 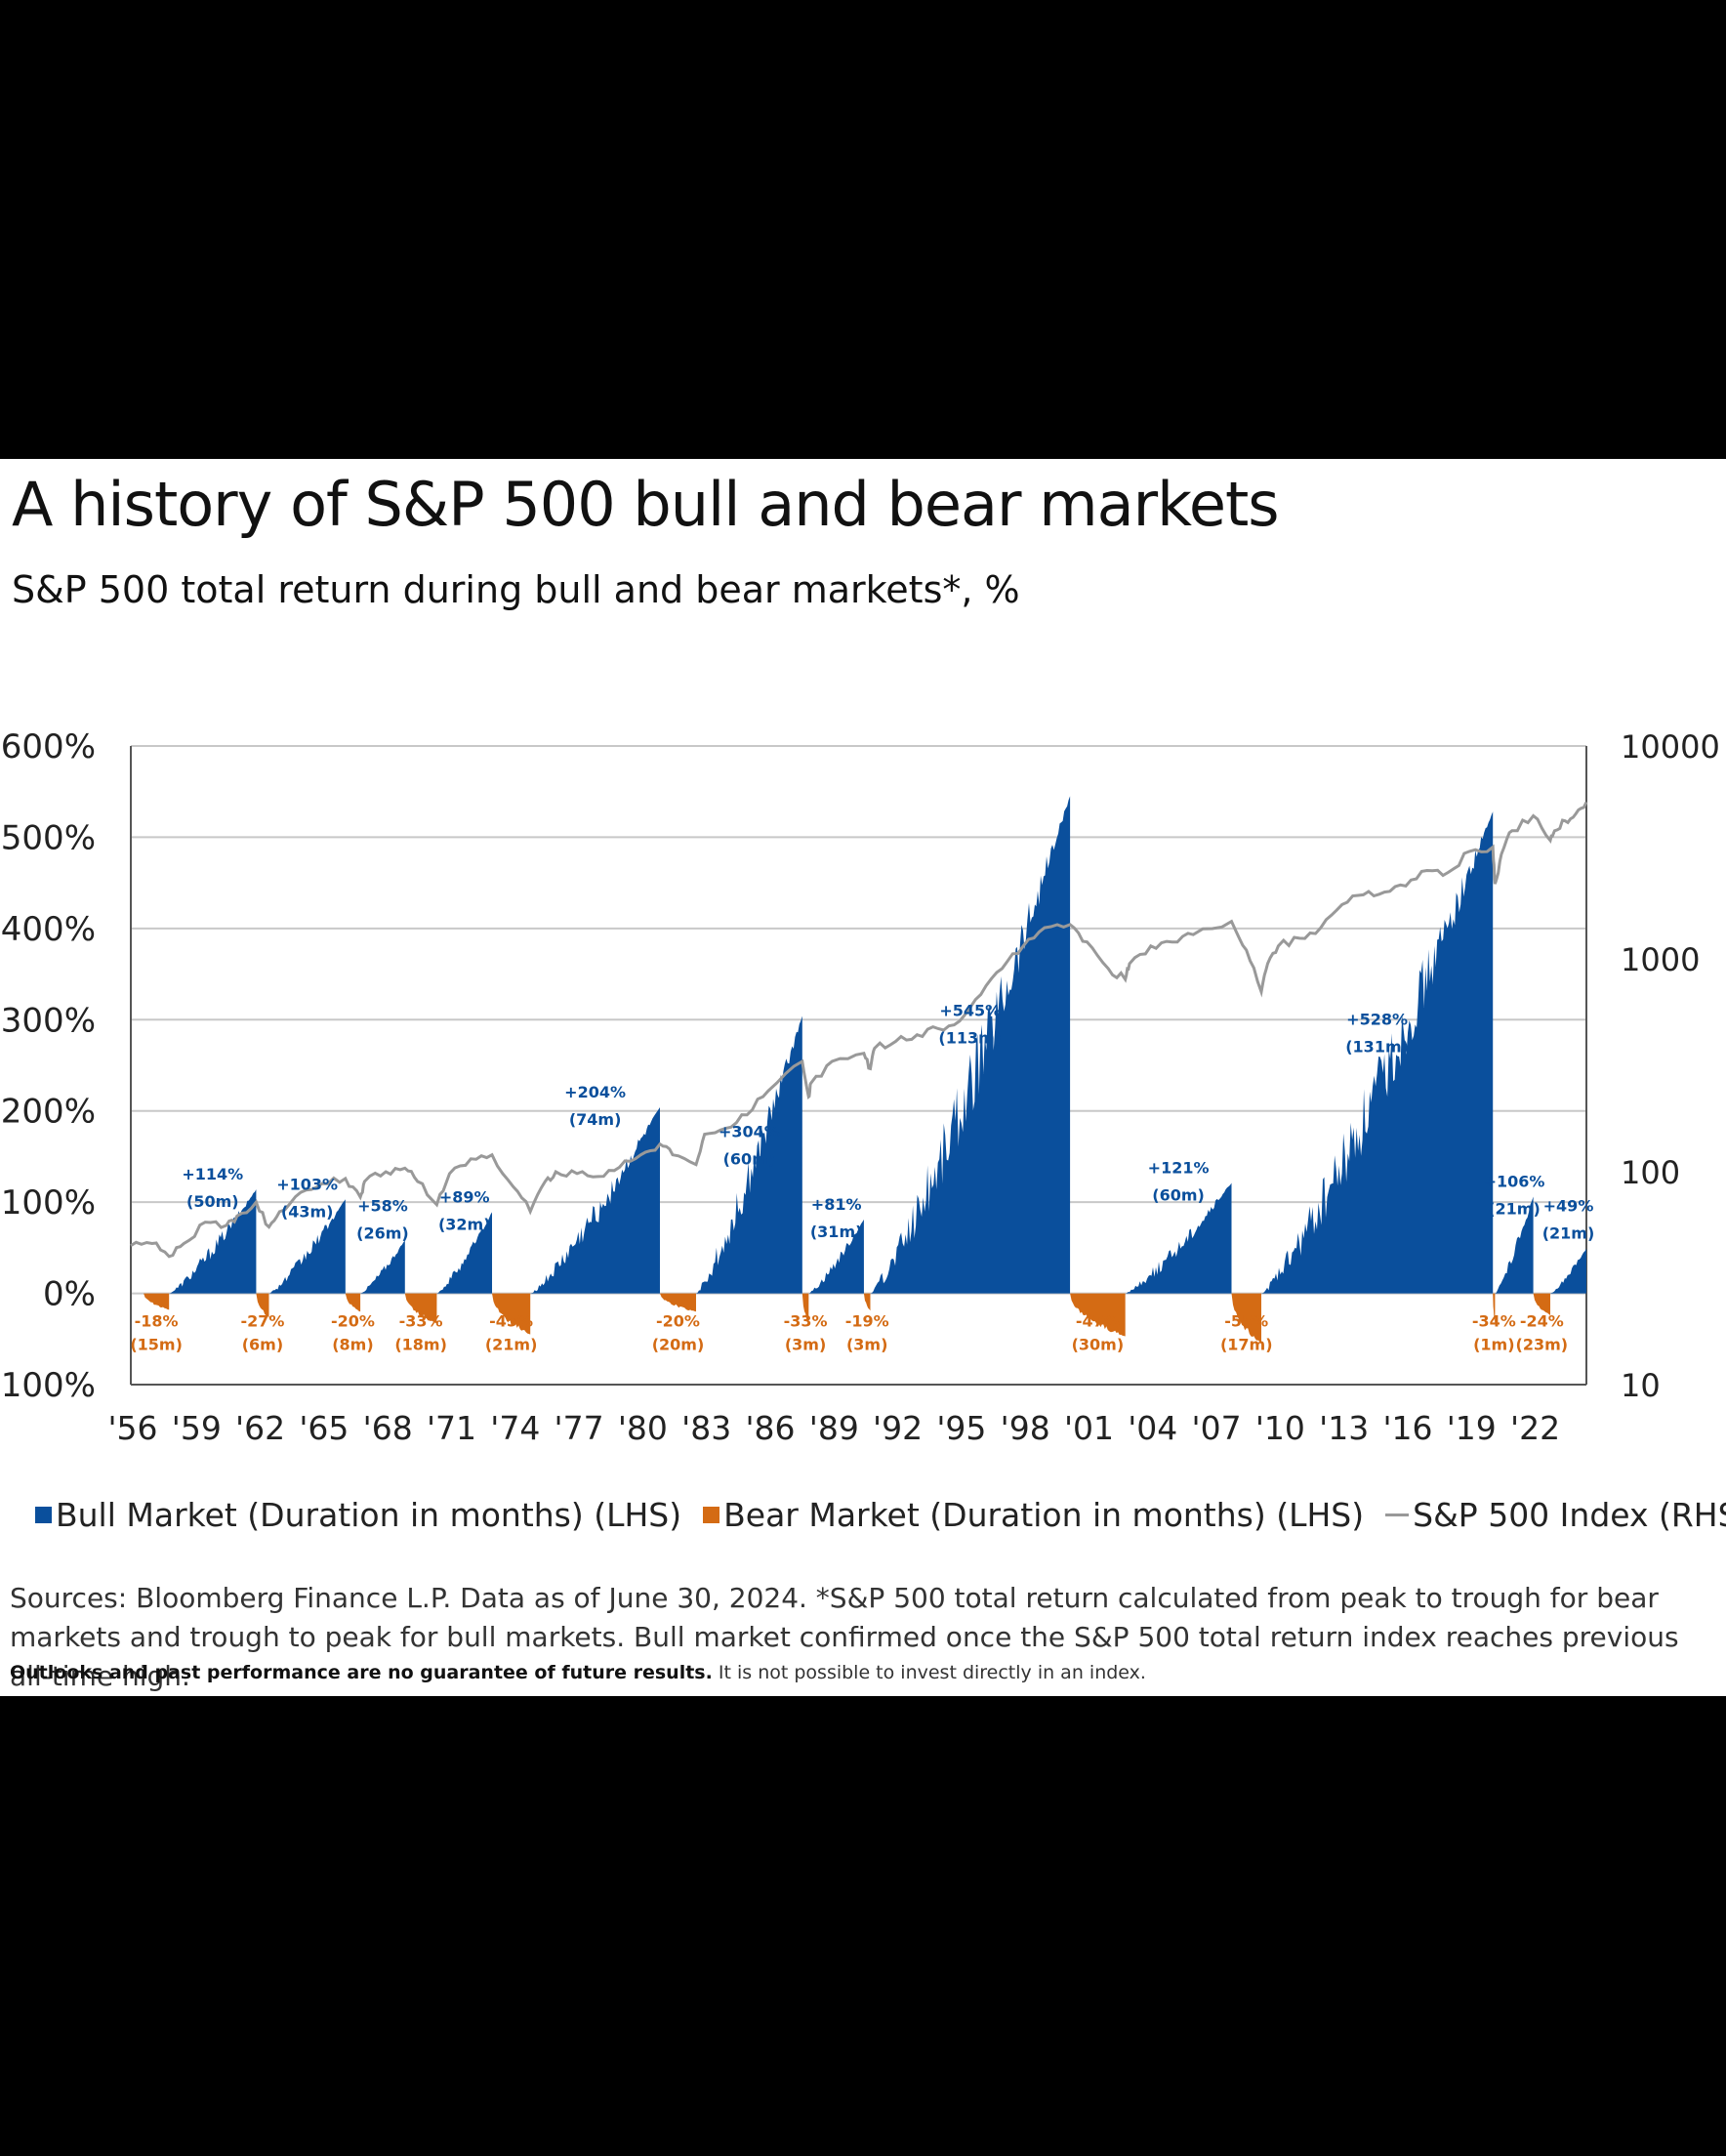 I want to click on y-left-tick-label: 400%, so click(x=49, y=930).